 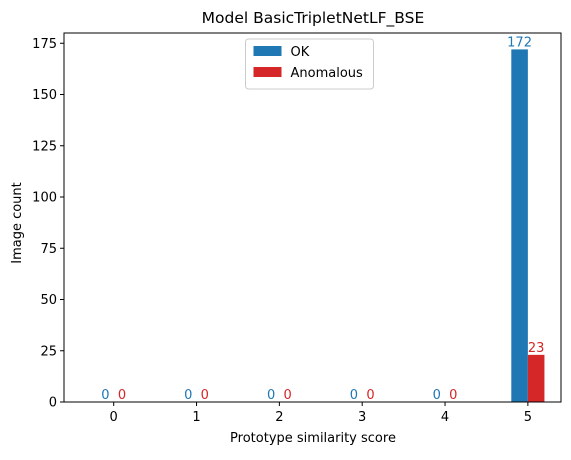 I want to click on bars-layer, so click(x=528, y=226).